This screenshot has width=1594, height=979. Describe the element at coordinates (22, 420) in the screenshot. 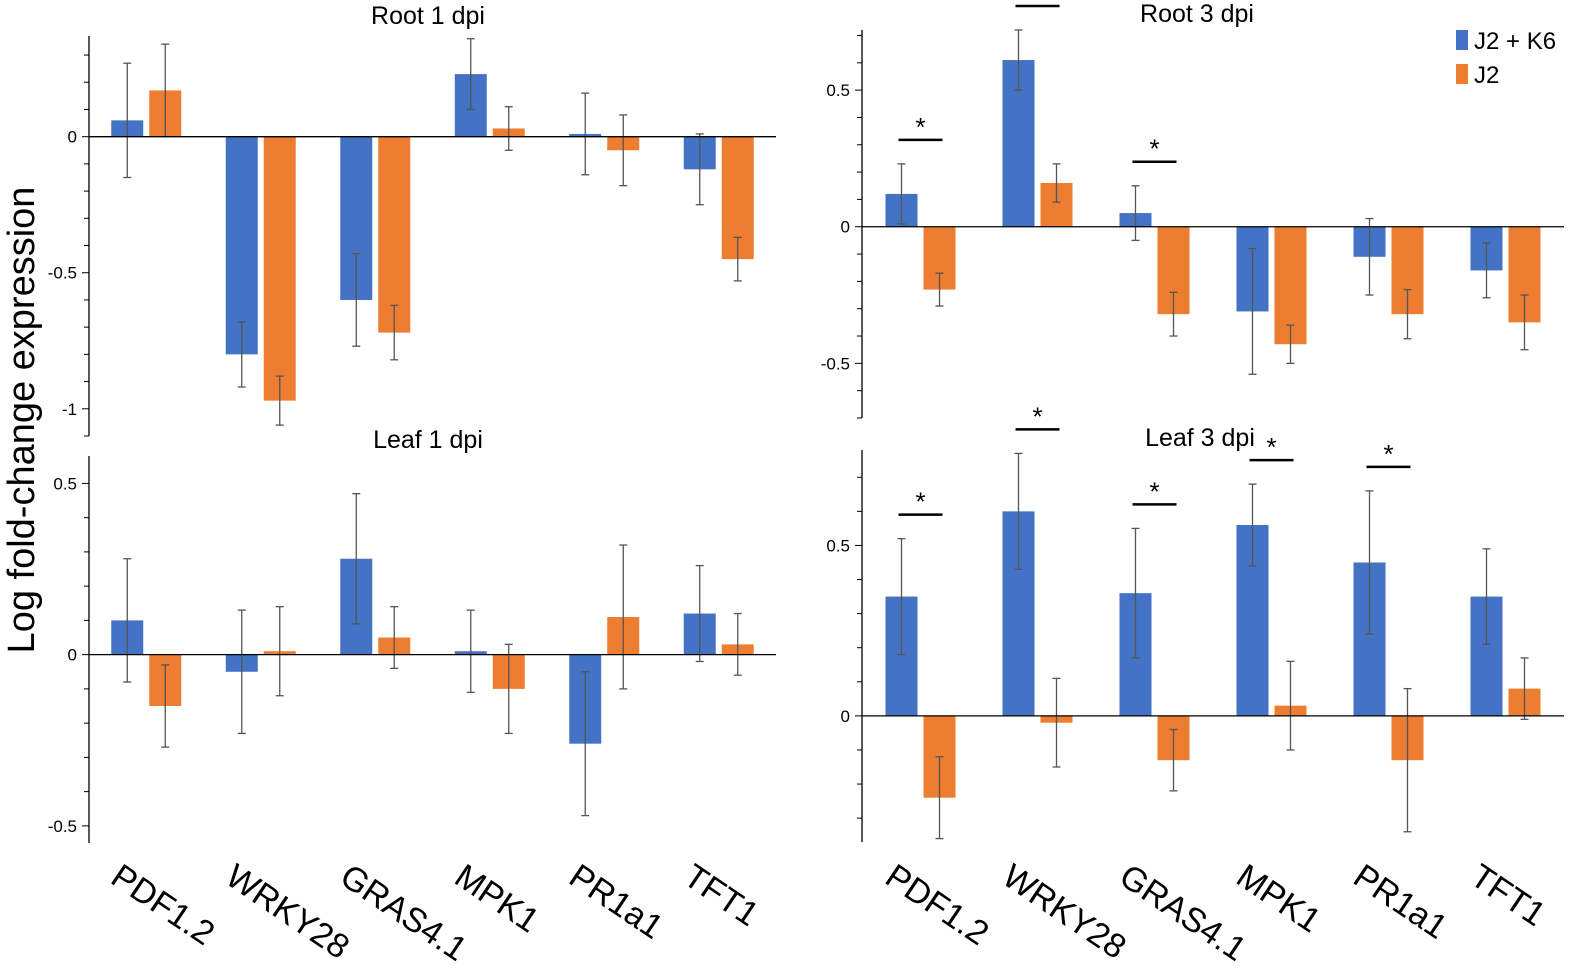

I see `y-axis-label: Log fold-change expression` at that location.